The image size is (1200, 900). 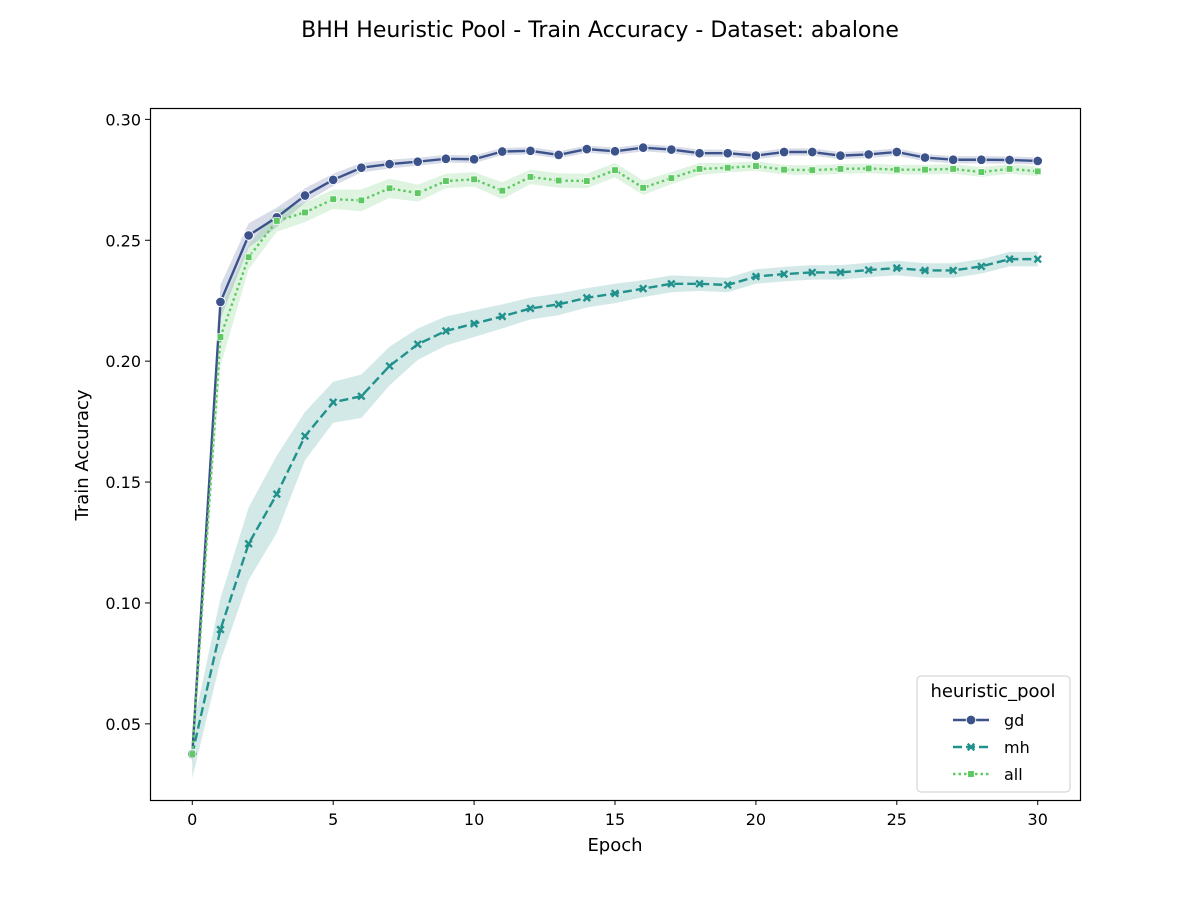 What do you see at coordinates (123, 482) in the screenshot?
I see `y-tick-label: 0.15` at bounding box center [123, 482].